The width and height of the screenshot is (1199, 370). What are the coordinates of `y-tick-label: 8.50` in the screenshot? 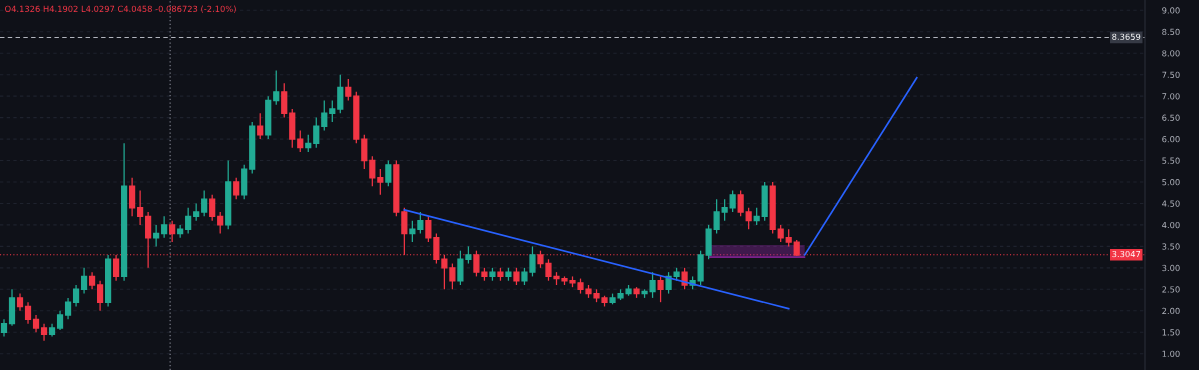 It's located at (1171, 32).